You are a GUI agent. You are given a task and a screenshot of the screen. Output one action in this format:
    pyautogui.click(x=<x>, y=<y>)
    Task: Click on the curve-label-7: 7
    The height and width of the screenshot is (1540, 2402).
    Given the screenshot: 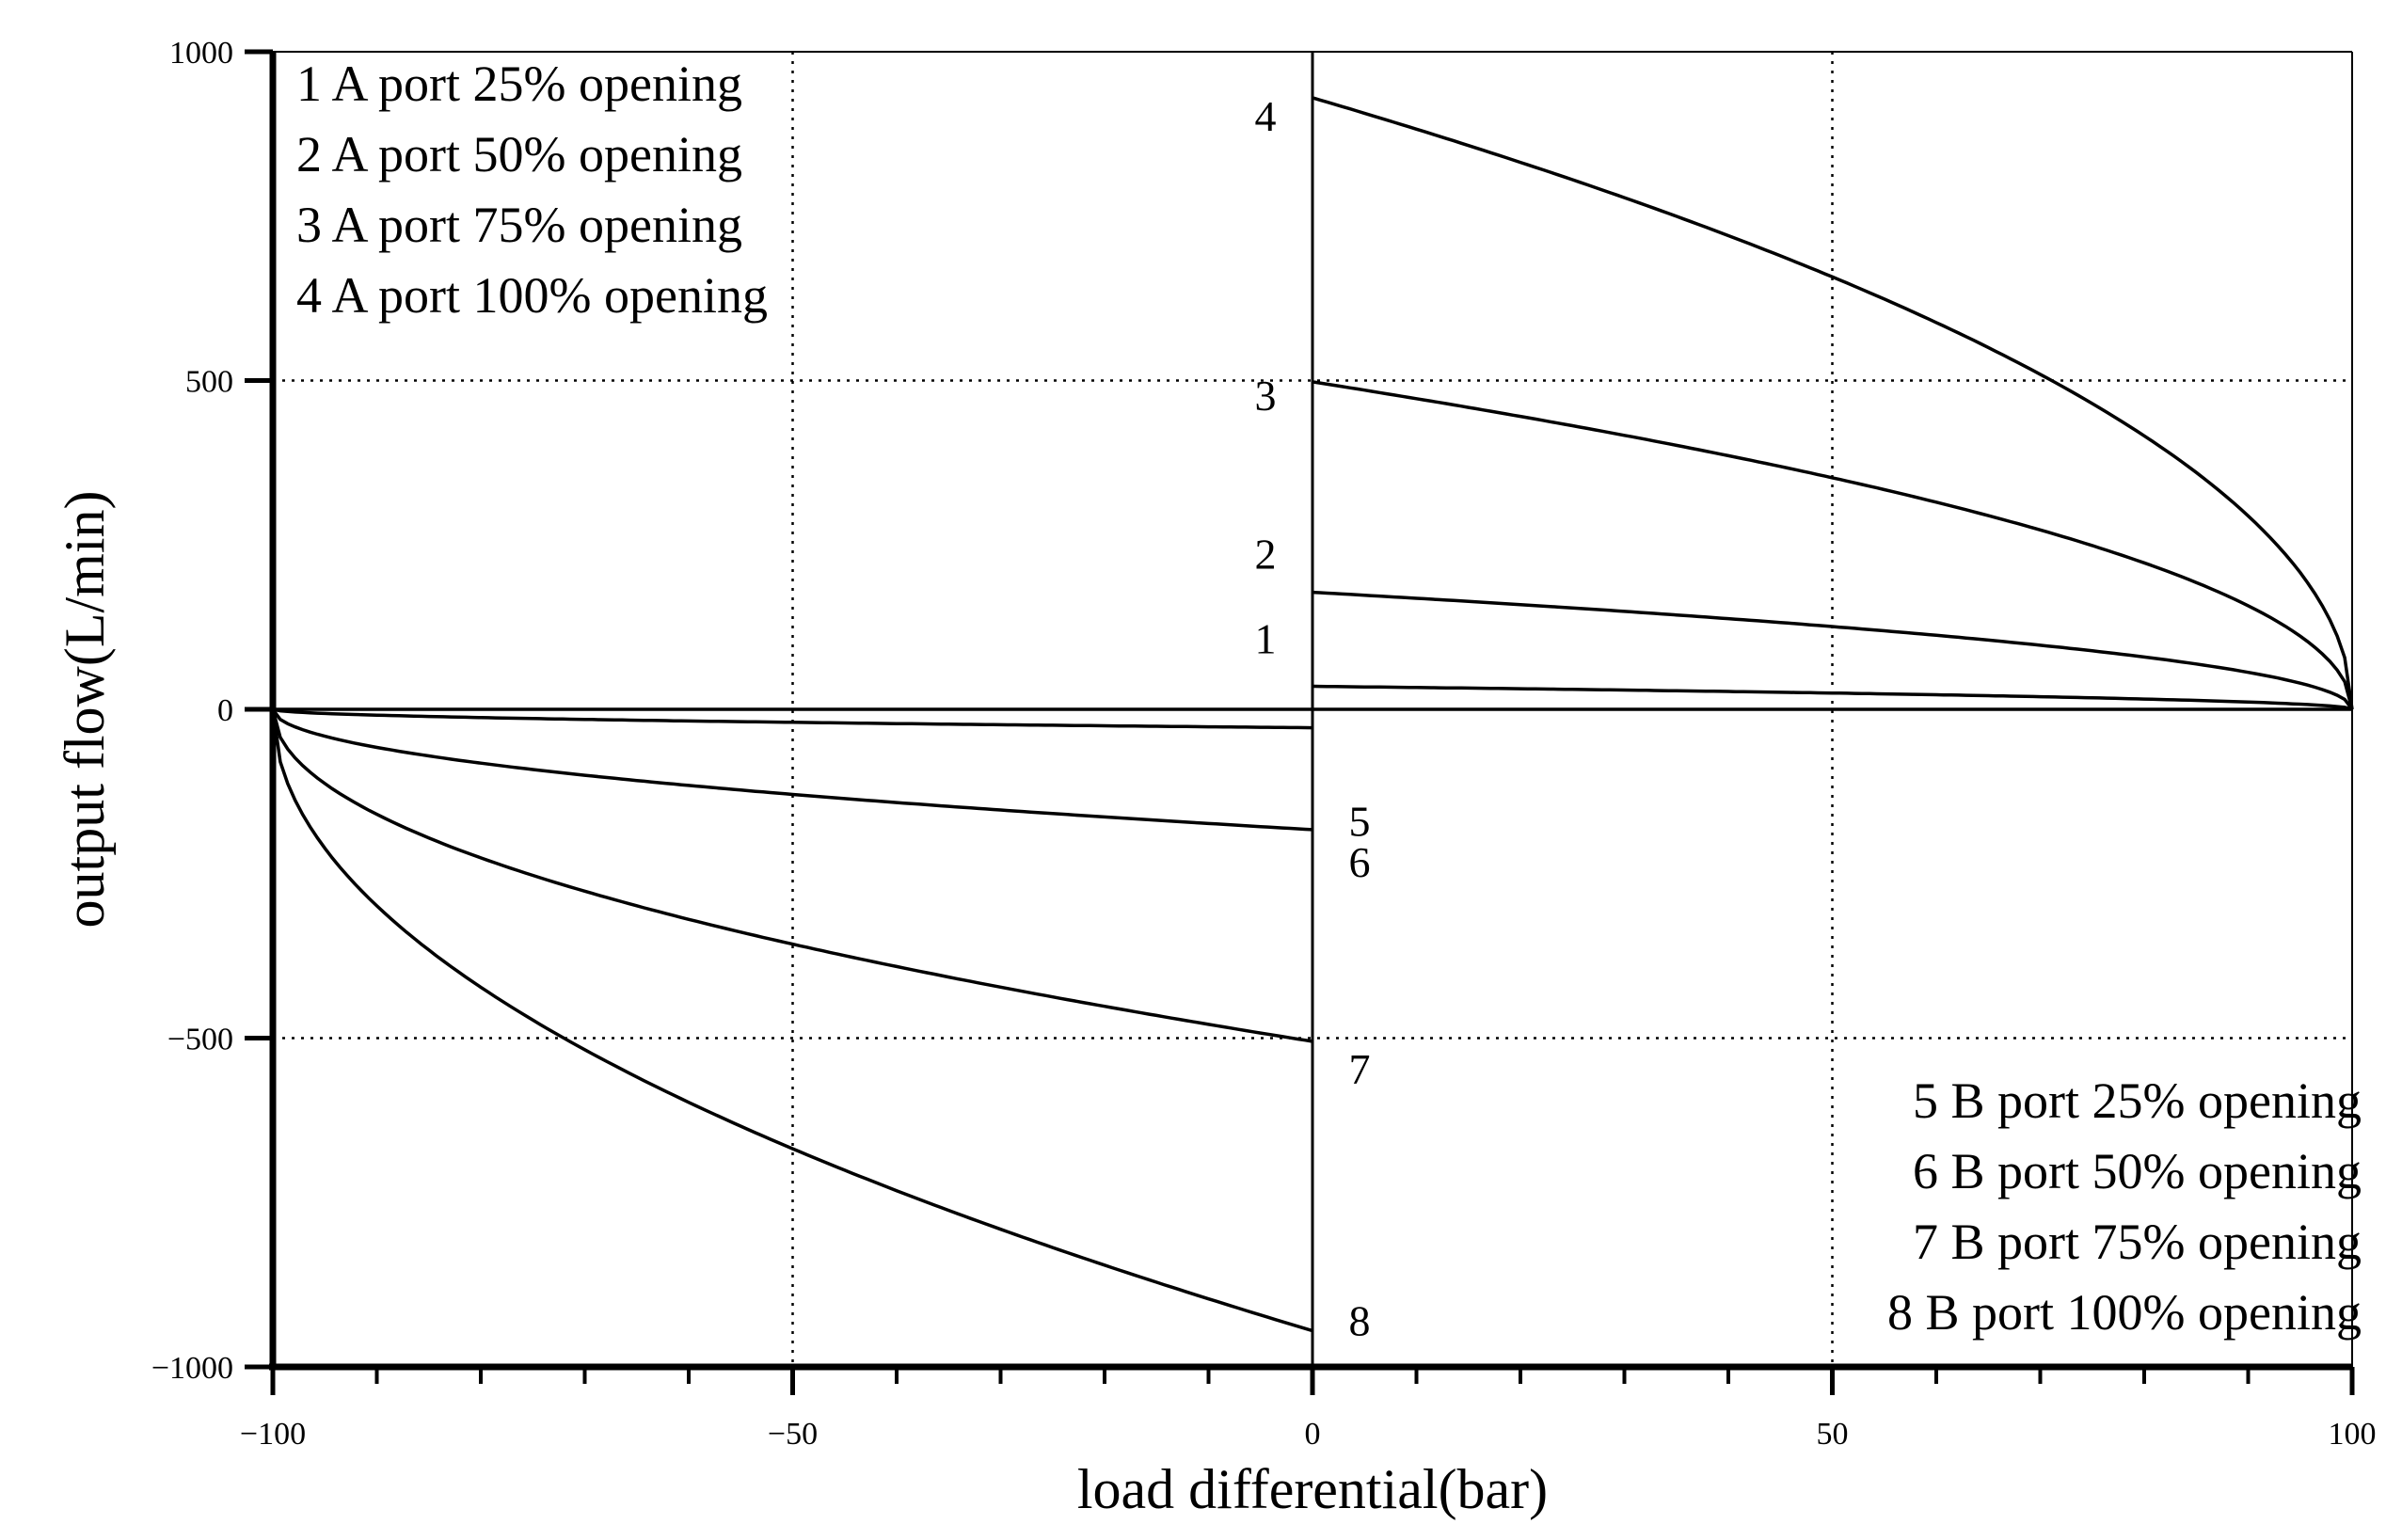 What is the action you would take?
    pyautogui.click(x=1360, y=1069)
    